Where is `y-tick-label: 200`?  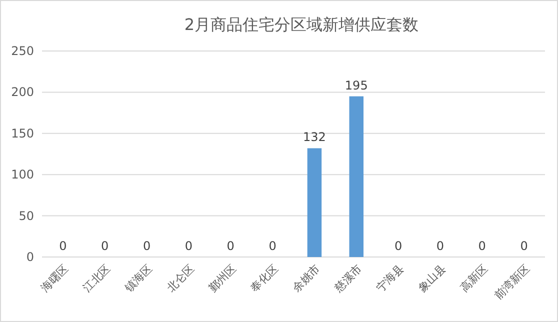 y-tick-label: 200 is located at coordinates (22, 92).